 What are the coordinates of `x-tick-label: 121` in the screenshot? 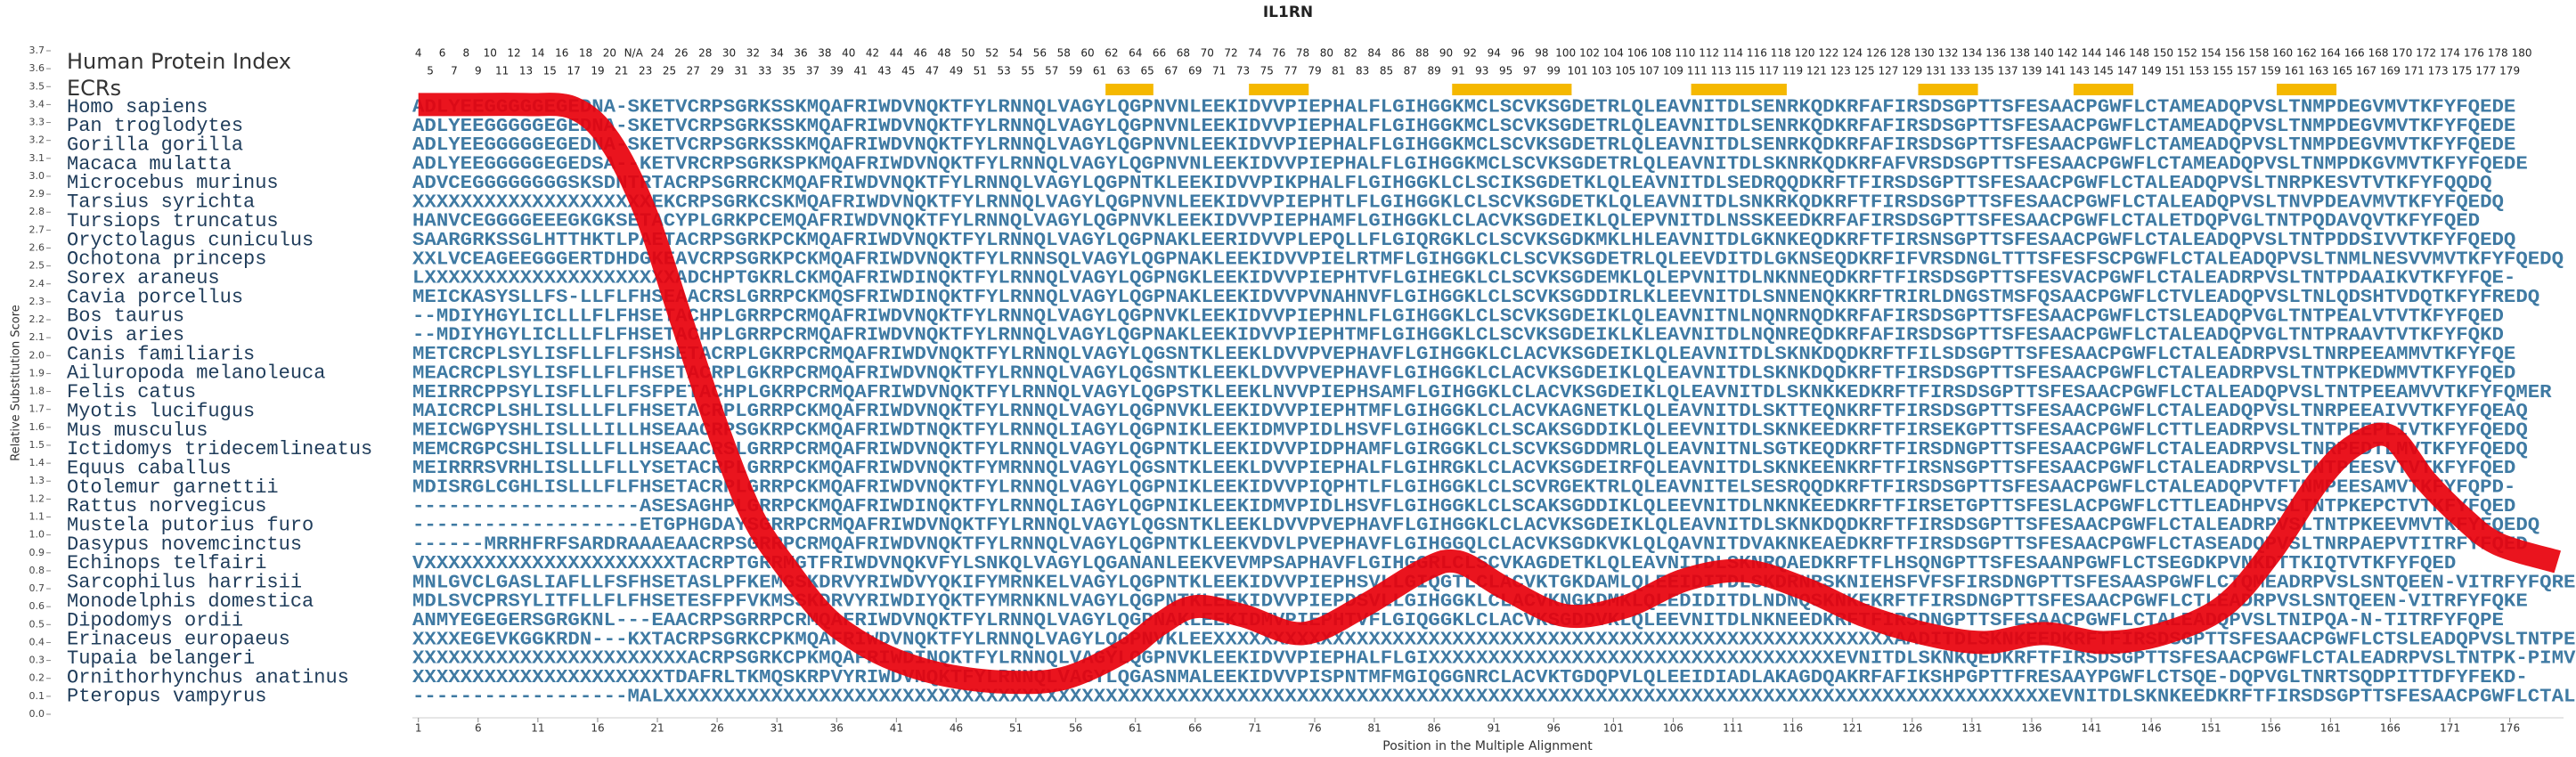 It's located at (1853, 728).